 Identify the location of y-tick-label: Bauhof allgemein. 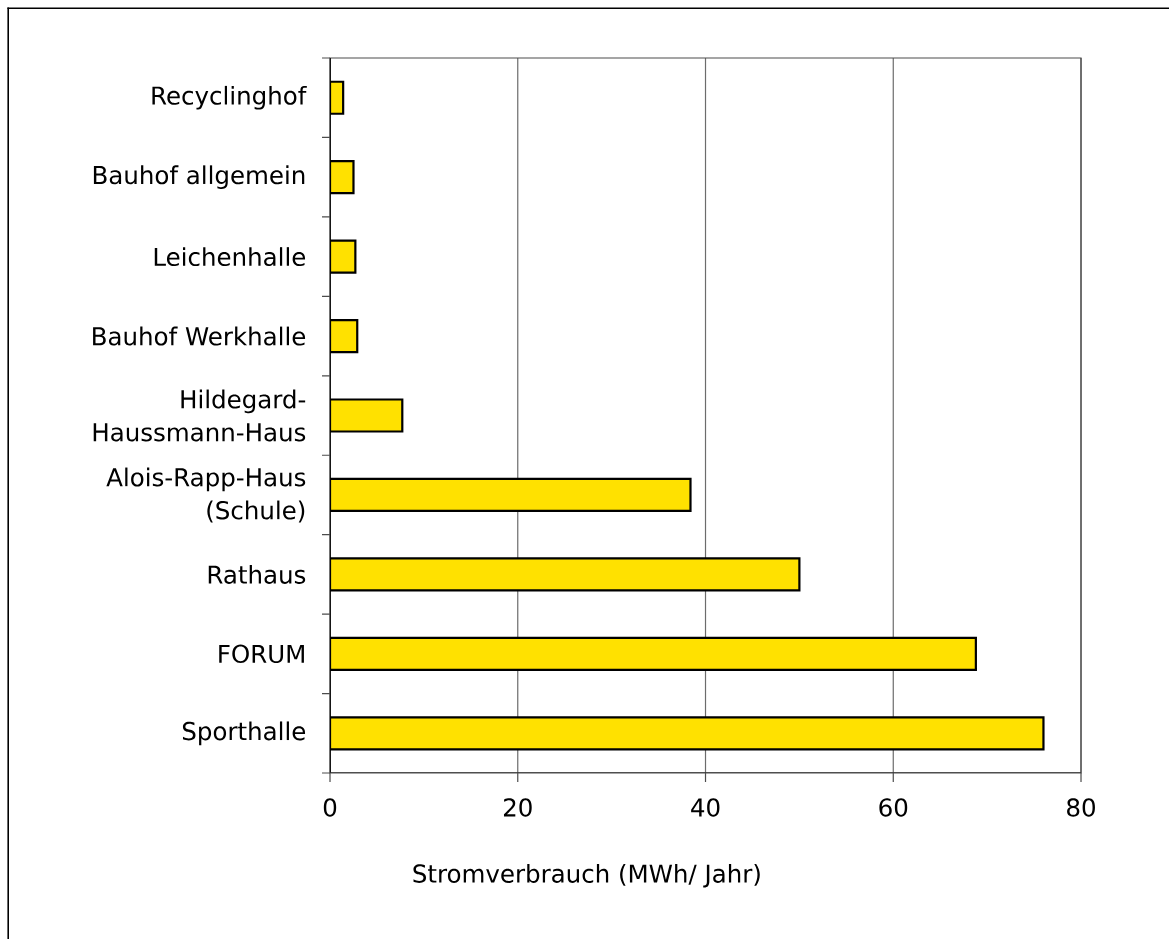
(199, 177).